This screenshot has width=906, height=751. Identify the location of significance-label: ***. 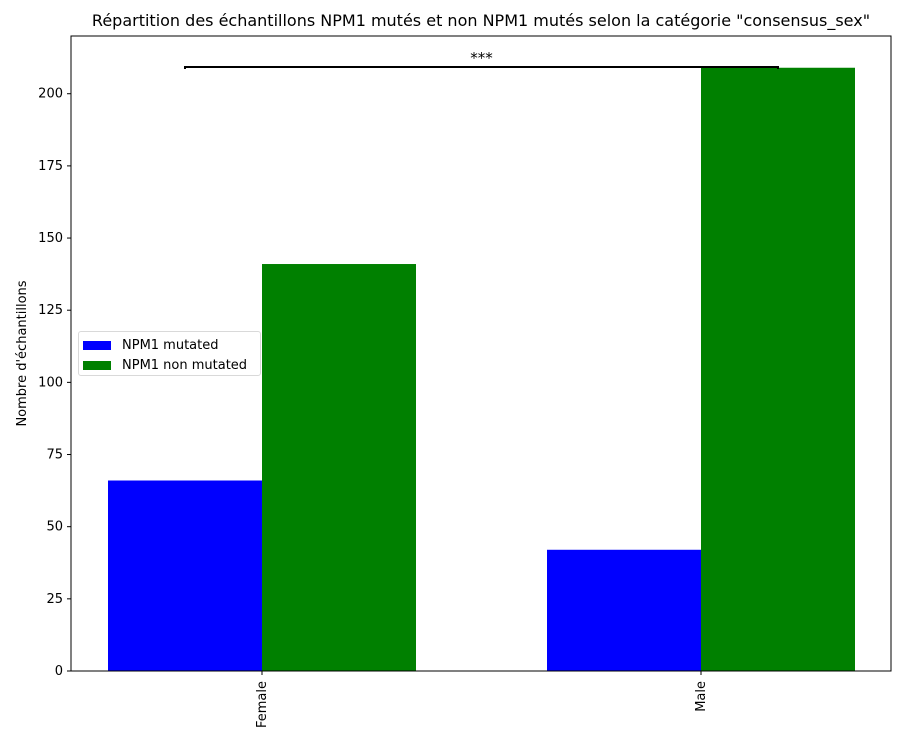
(481, 58).